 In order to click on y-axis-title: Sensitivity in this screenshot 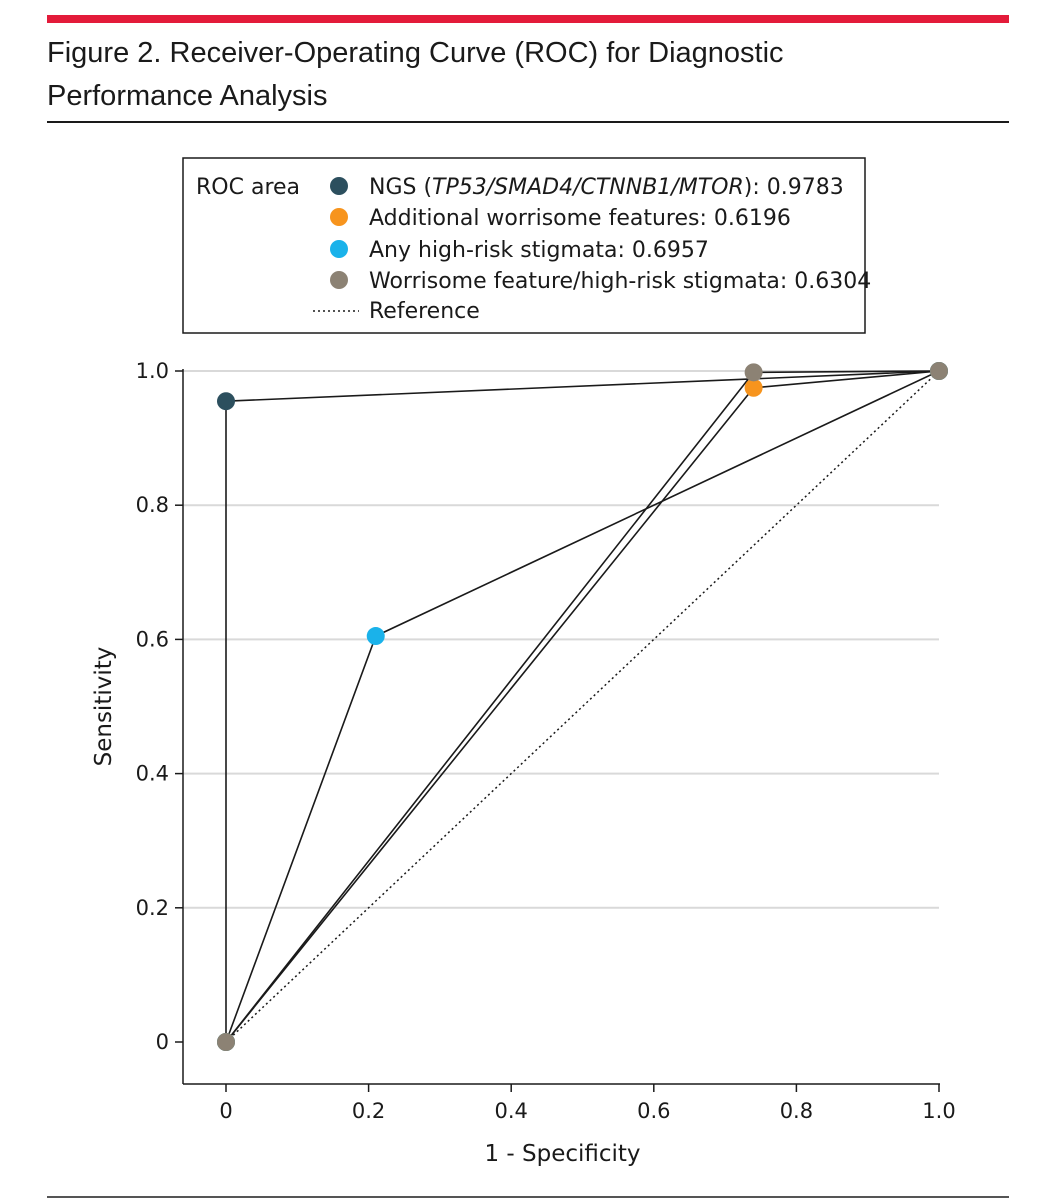, I will do `click(104, 707)`.